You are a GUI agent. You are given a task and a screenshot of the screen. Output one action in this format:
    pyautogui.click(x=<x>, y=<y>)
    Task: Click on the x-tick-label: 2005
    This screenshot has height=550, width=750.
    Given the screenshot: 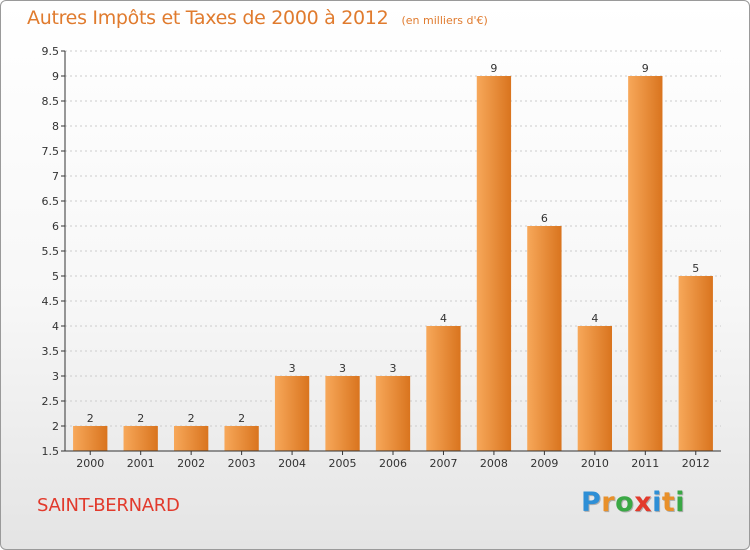 What is the action you would take?
    pyautogui.click(x=343, y=463)
    